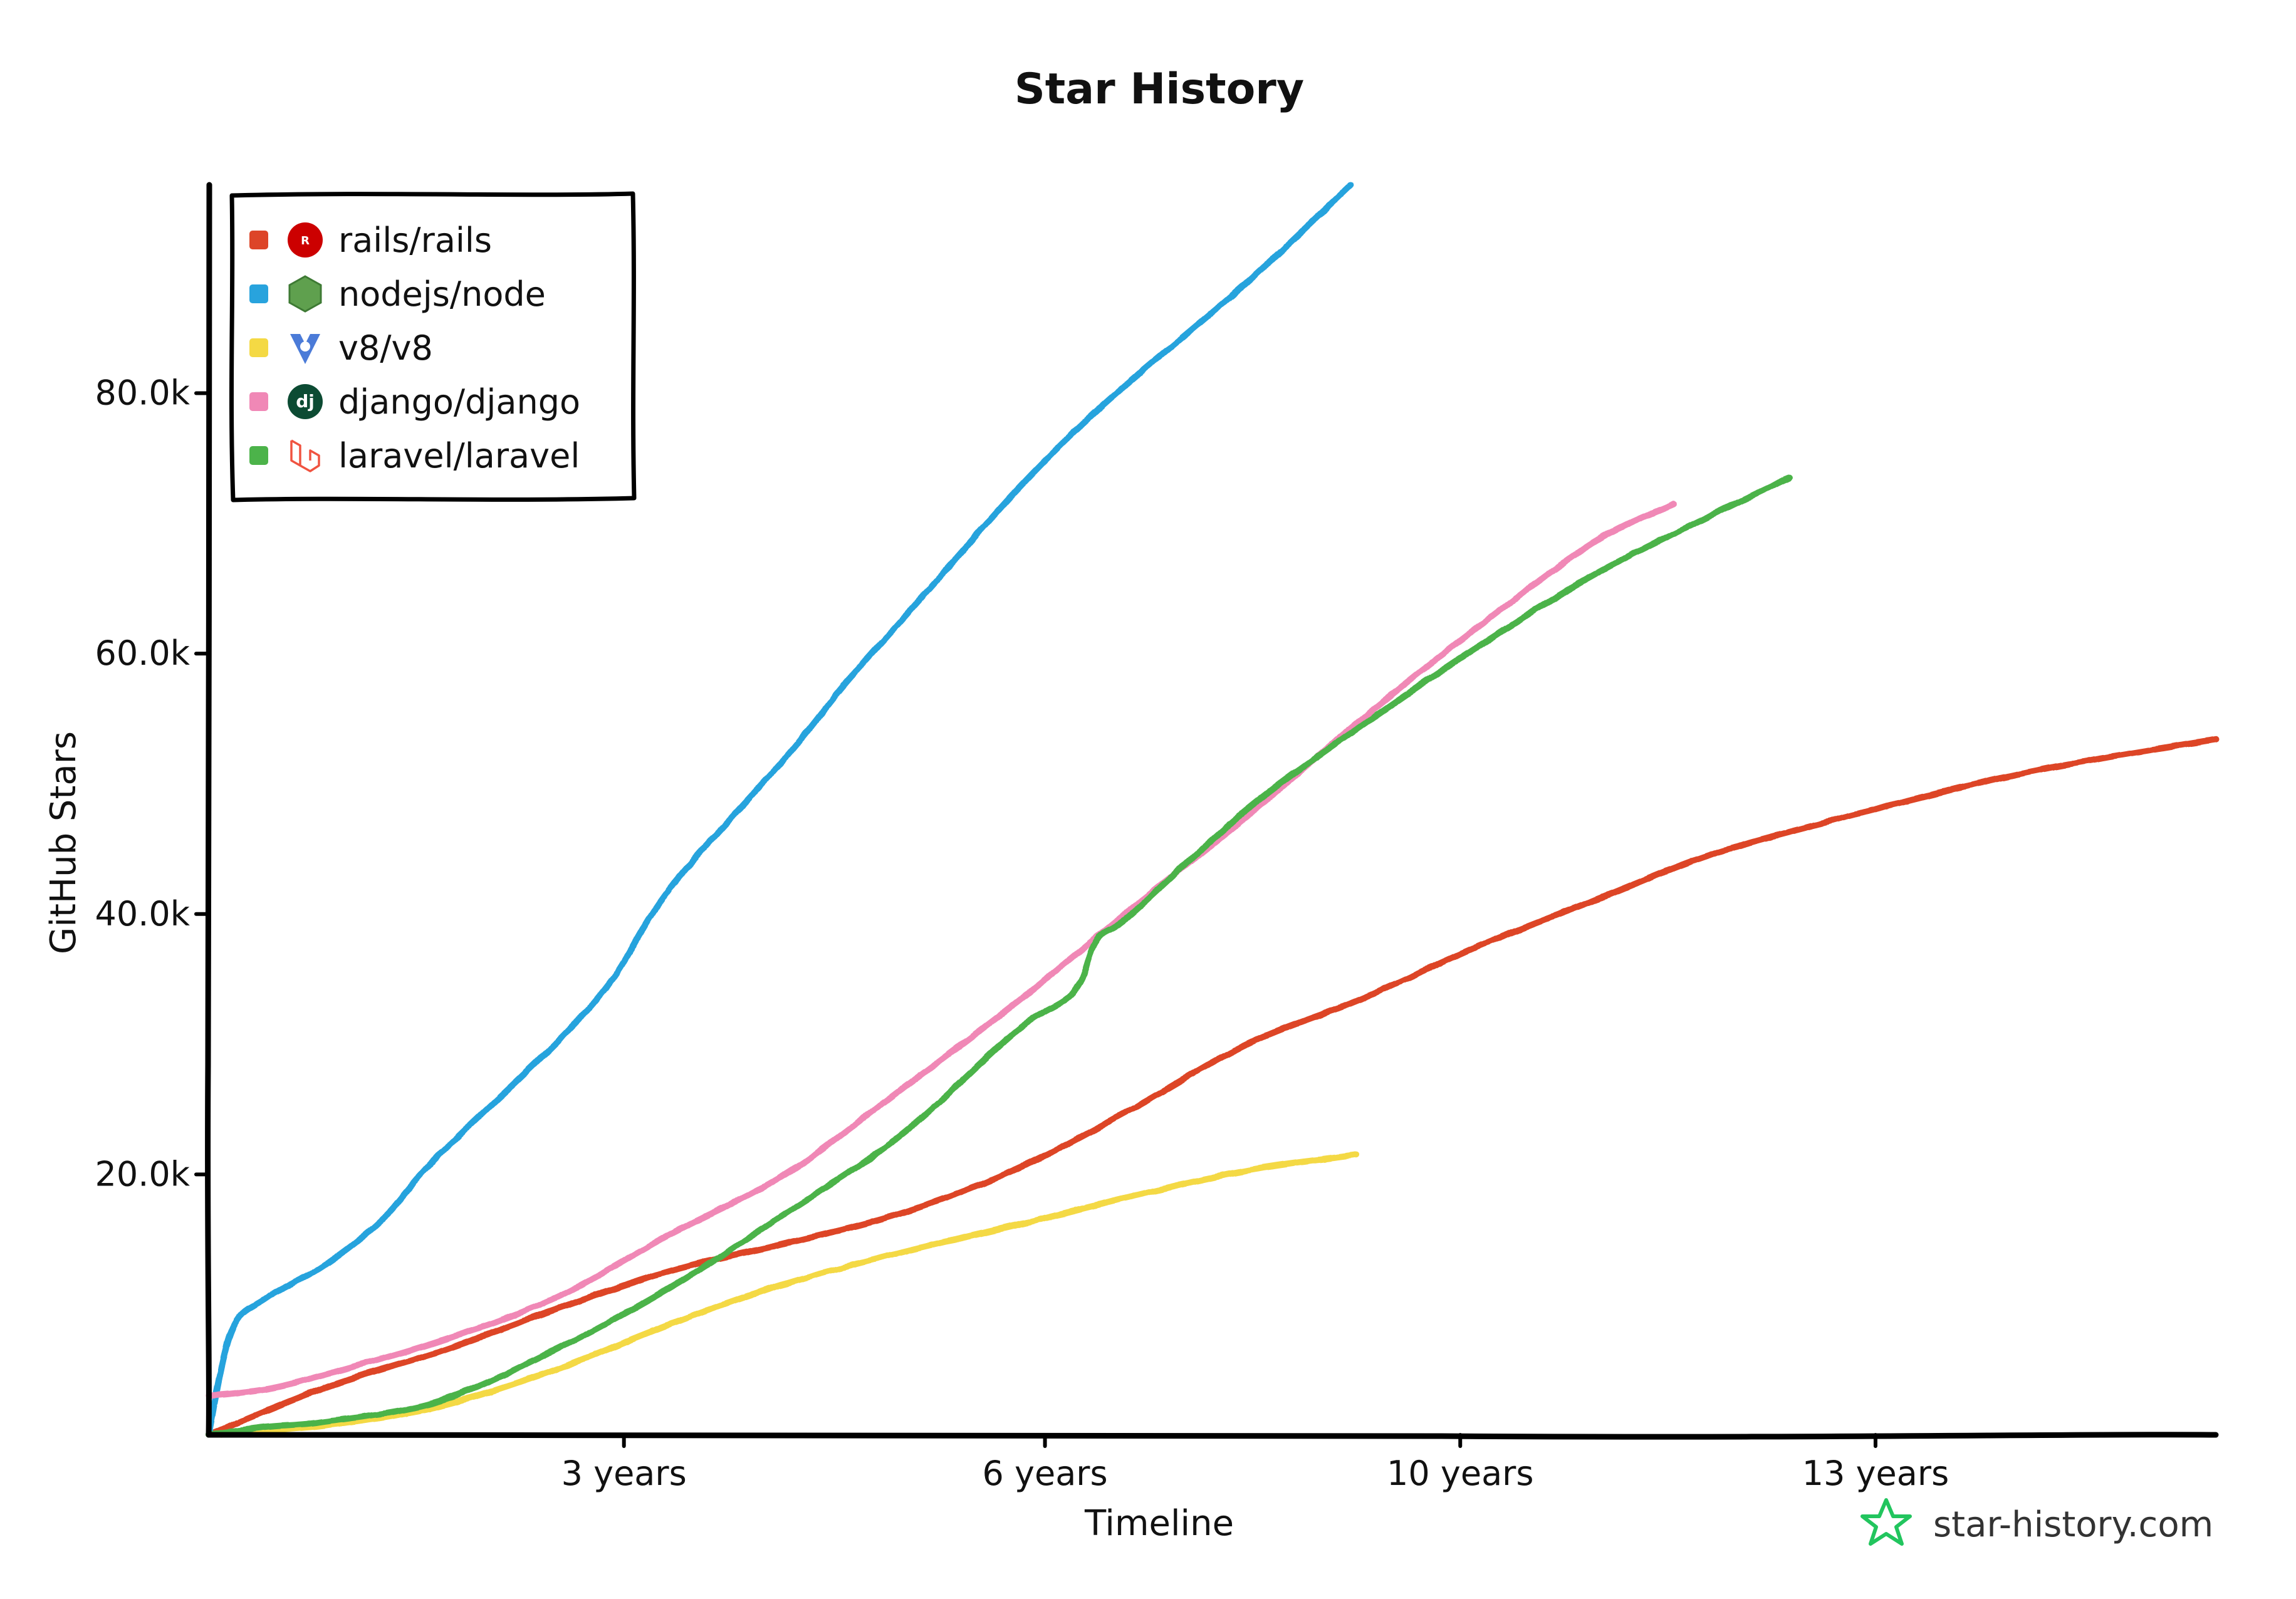 The image size is (2296, 1599). What do you see at coordinates (442, 294) in the screenshot?
I see `legend-label: nodejs/node` at bounding box center [442, 294].